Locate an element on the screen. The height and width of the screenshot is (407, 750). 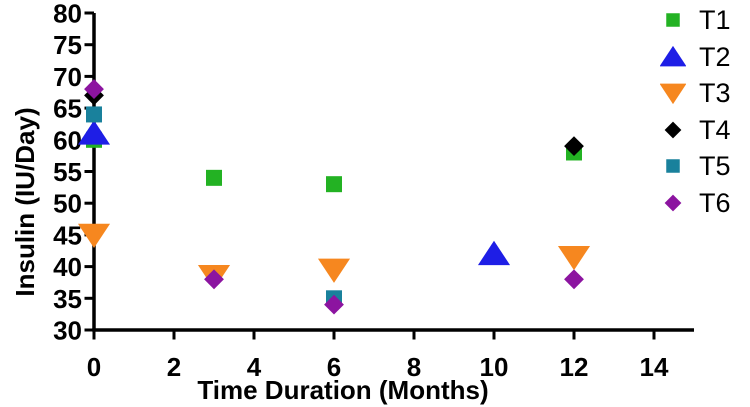
legend-marker-T3 is located at coordinates (673, 94).